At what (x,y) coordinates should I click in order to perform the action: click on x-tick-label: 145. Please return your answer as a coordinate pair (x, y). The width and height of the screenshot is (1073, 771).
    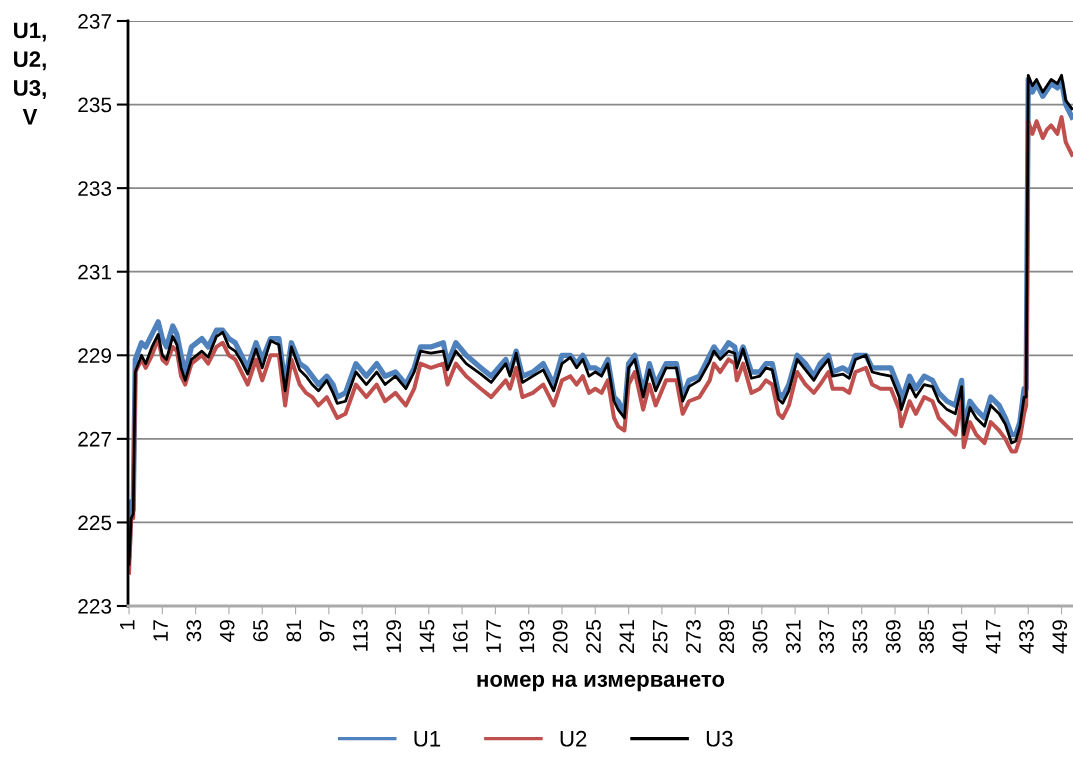
    Looking at the image, I should click on (427, 636).